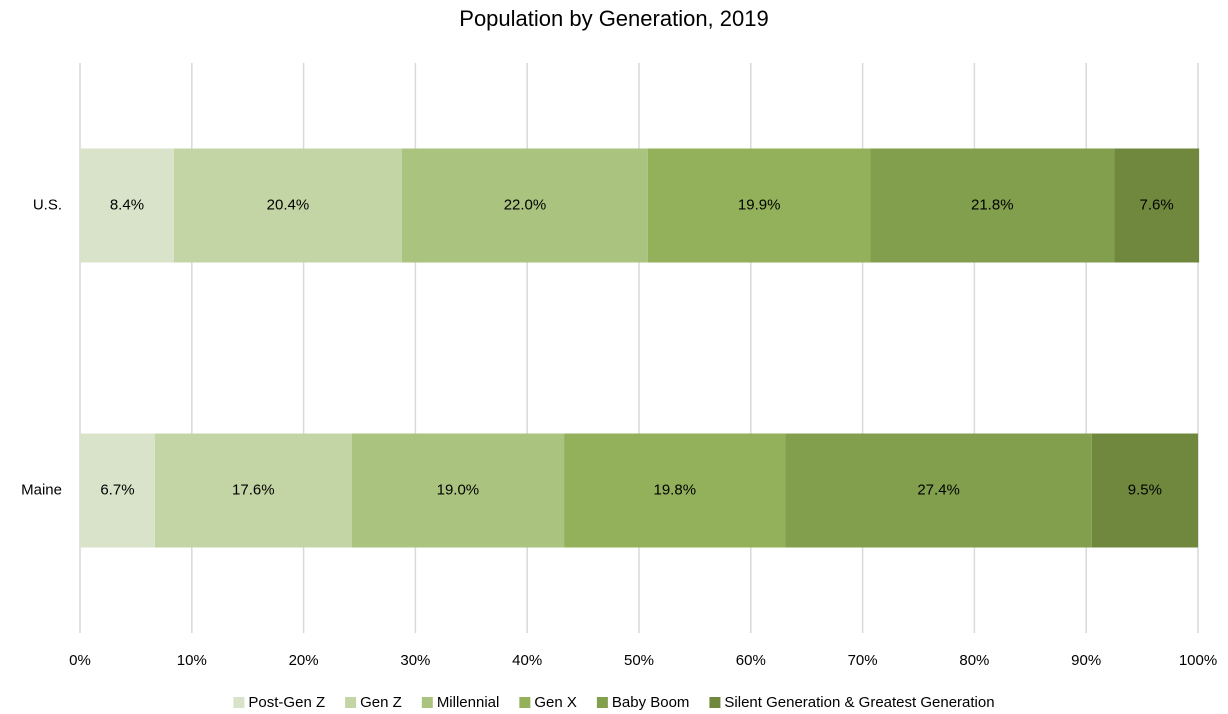 The height and width of the screenshot is (714, 1228). I want to click on chart-title: Population by Generation, 2019, so click(613, 18).